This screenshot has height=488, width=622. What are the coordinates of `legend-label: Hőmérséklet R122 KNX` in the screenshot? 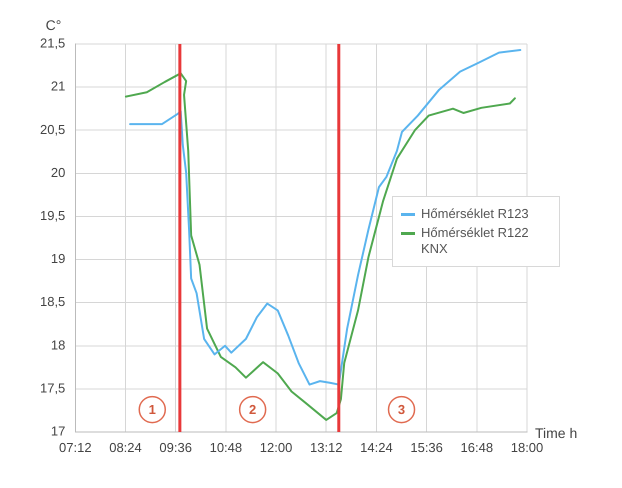 It's located at (475, 241).